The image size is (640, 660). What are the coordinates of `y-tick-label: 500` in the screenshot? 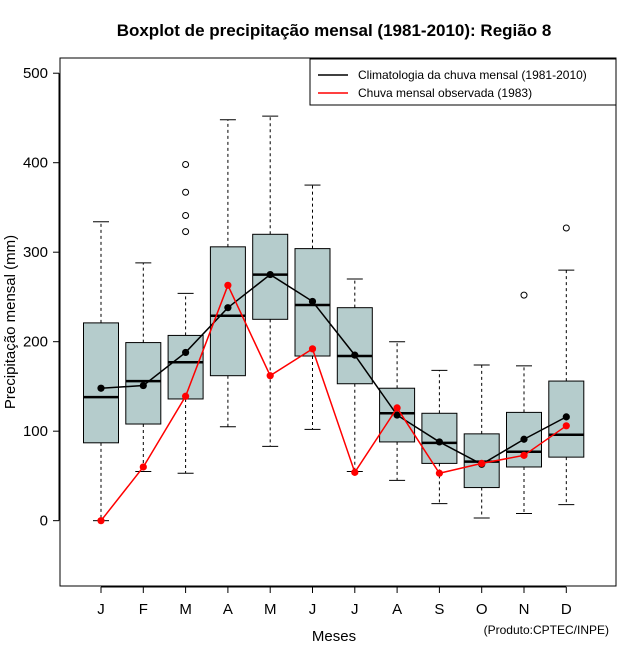 It's located at (35, 73).